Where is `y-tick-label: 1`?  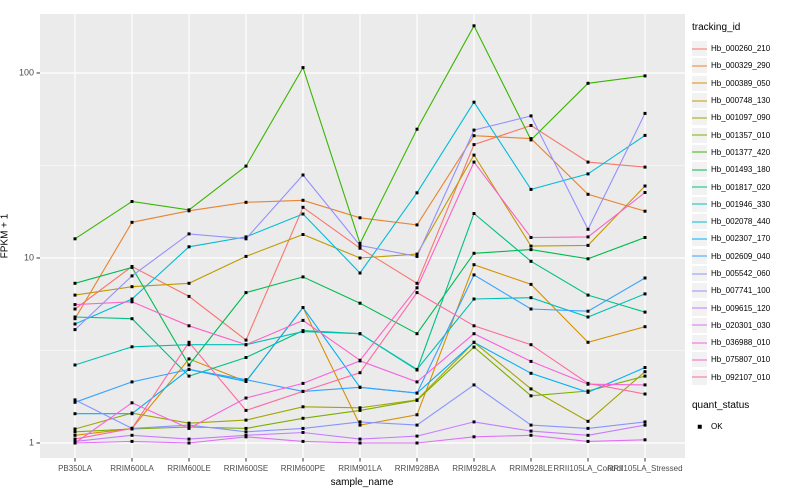
y-tick-label: 1 is located at coordinates (31, 442).